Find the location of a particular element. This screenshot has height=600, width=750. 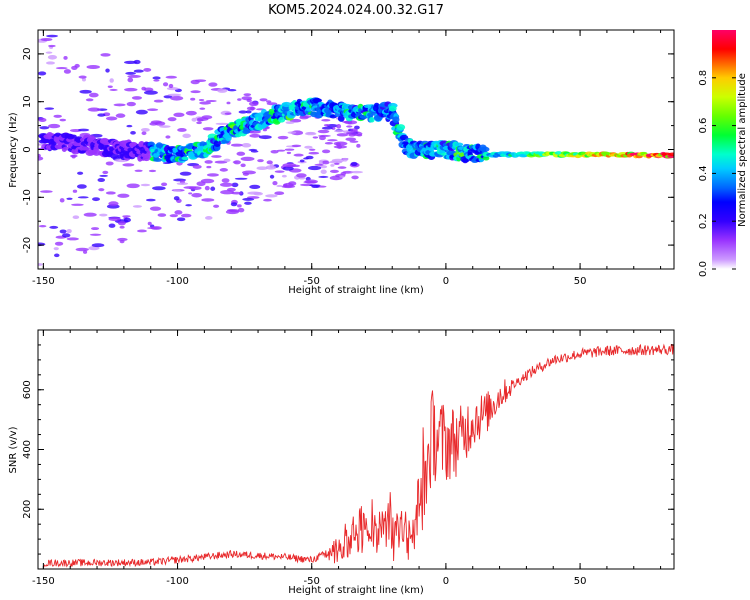

colorbar-tick-label: 0.4 is located at coordinates (703, 173).